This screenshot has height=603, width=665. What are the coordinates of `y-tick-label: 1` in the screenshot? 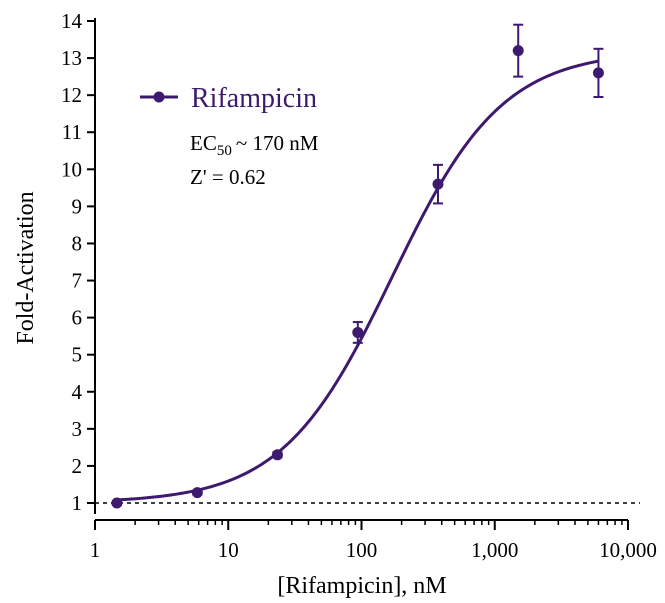 It's located at (77, 503).